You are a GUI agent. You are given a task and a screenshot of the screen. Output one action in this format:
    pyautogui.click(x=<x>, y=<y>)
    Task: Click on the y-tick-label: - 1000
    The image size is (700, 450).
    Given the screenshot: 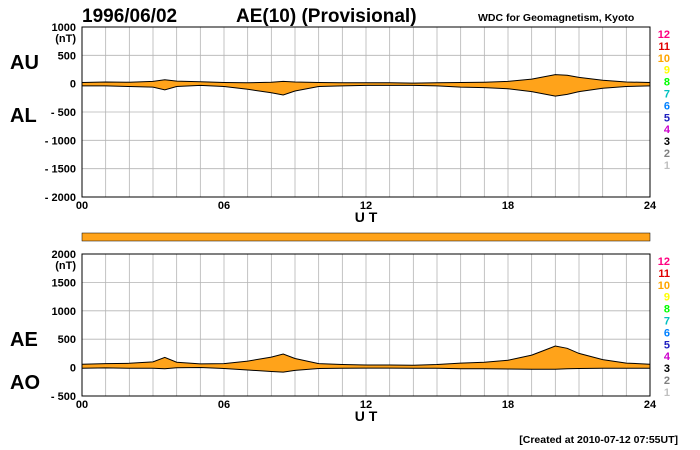 What is the action you would take?
    pyautogui.click(x=60, y=141)
    